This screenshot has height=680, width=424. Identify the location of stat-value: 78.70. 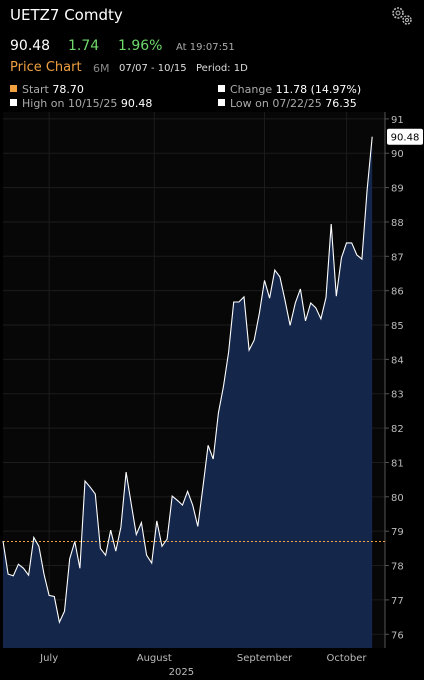
(68, 89).